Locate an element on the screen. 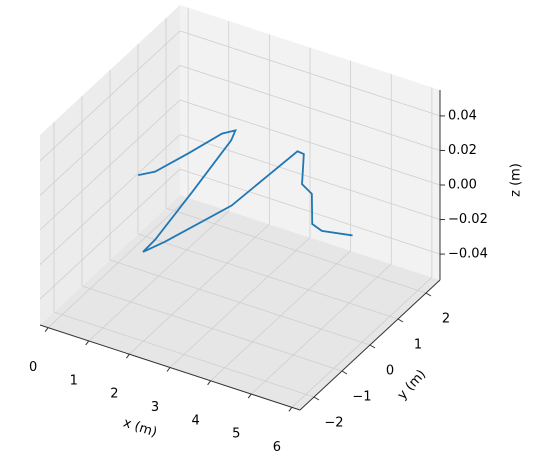 This screenshot has width=540, height=471. data-line is located at coordinates (245, 191).